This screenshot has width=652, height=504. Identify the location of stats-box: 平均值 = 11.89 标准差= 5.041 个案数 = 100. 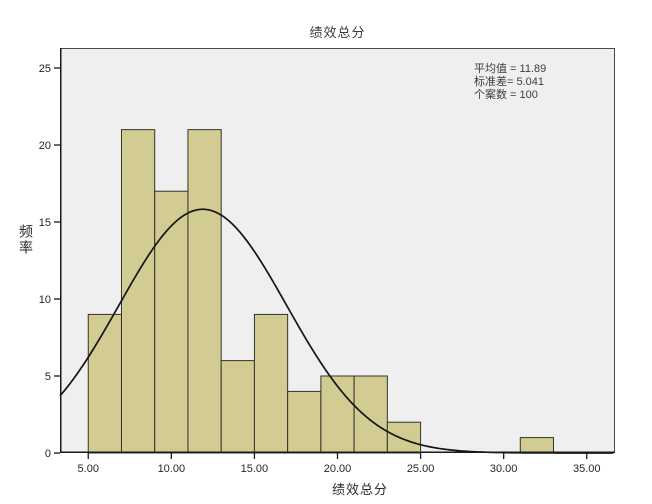
(510, 82).